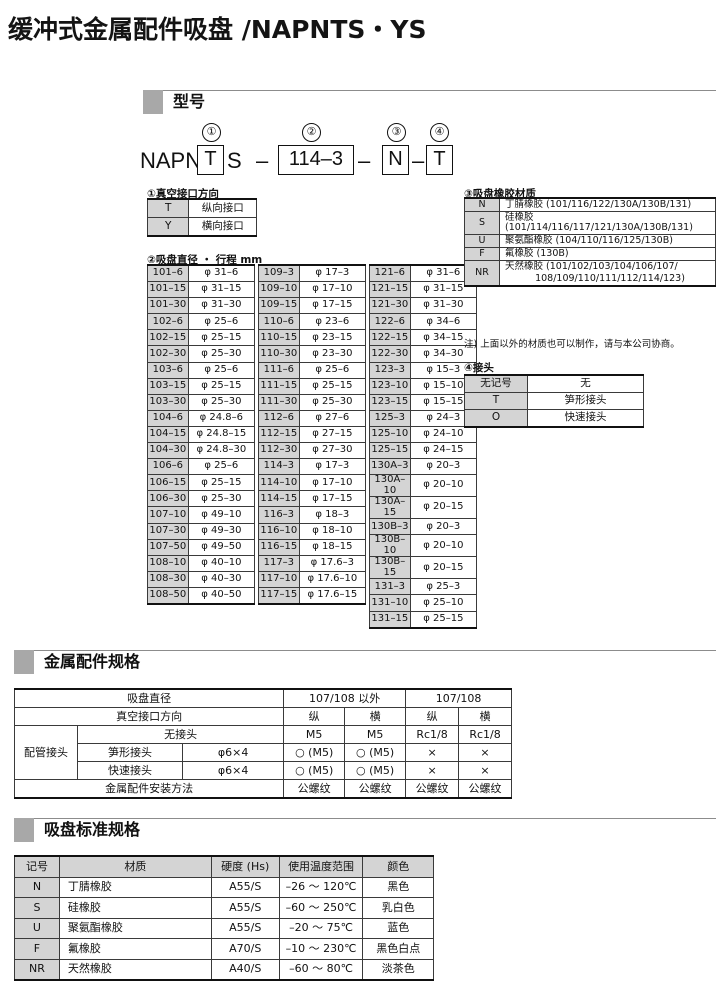  Describe the element at coordinates (554, 418) in the screenshot. I see `table-row: O 快速接头` at that location.